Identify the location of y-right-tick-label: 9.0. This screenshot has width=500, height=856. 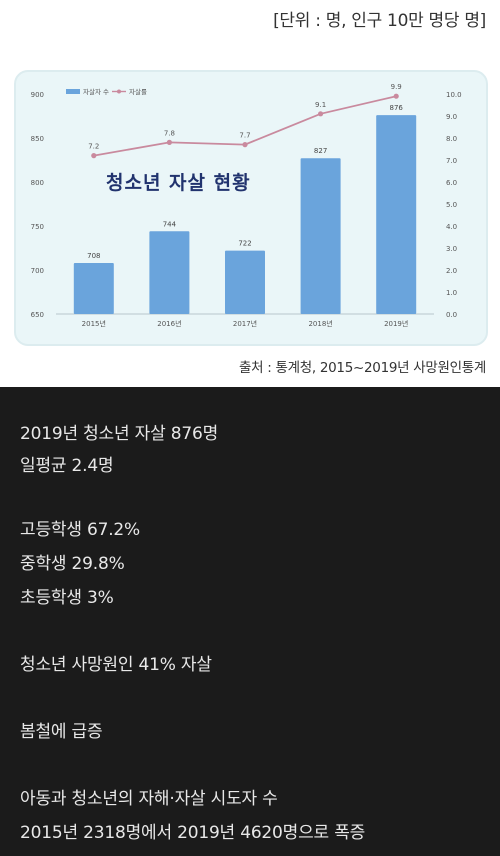
(451, 117).